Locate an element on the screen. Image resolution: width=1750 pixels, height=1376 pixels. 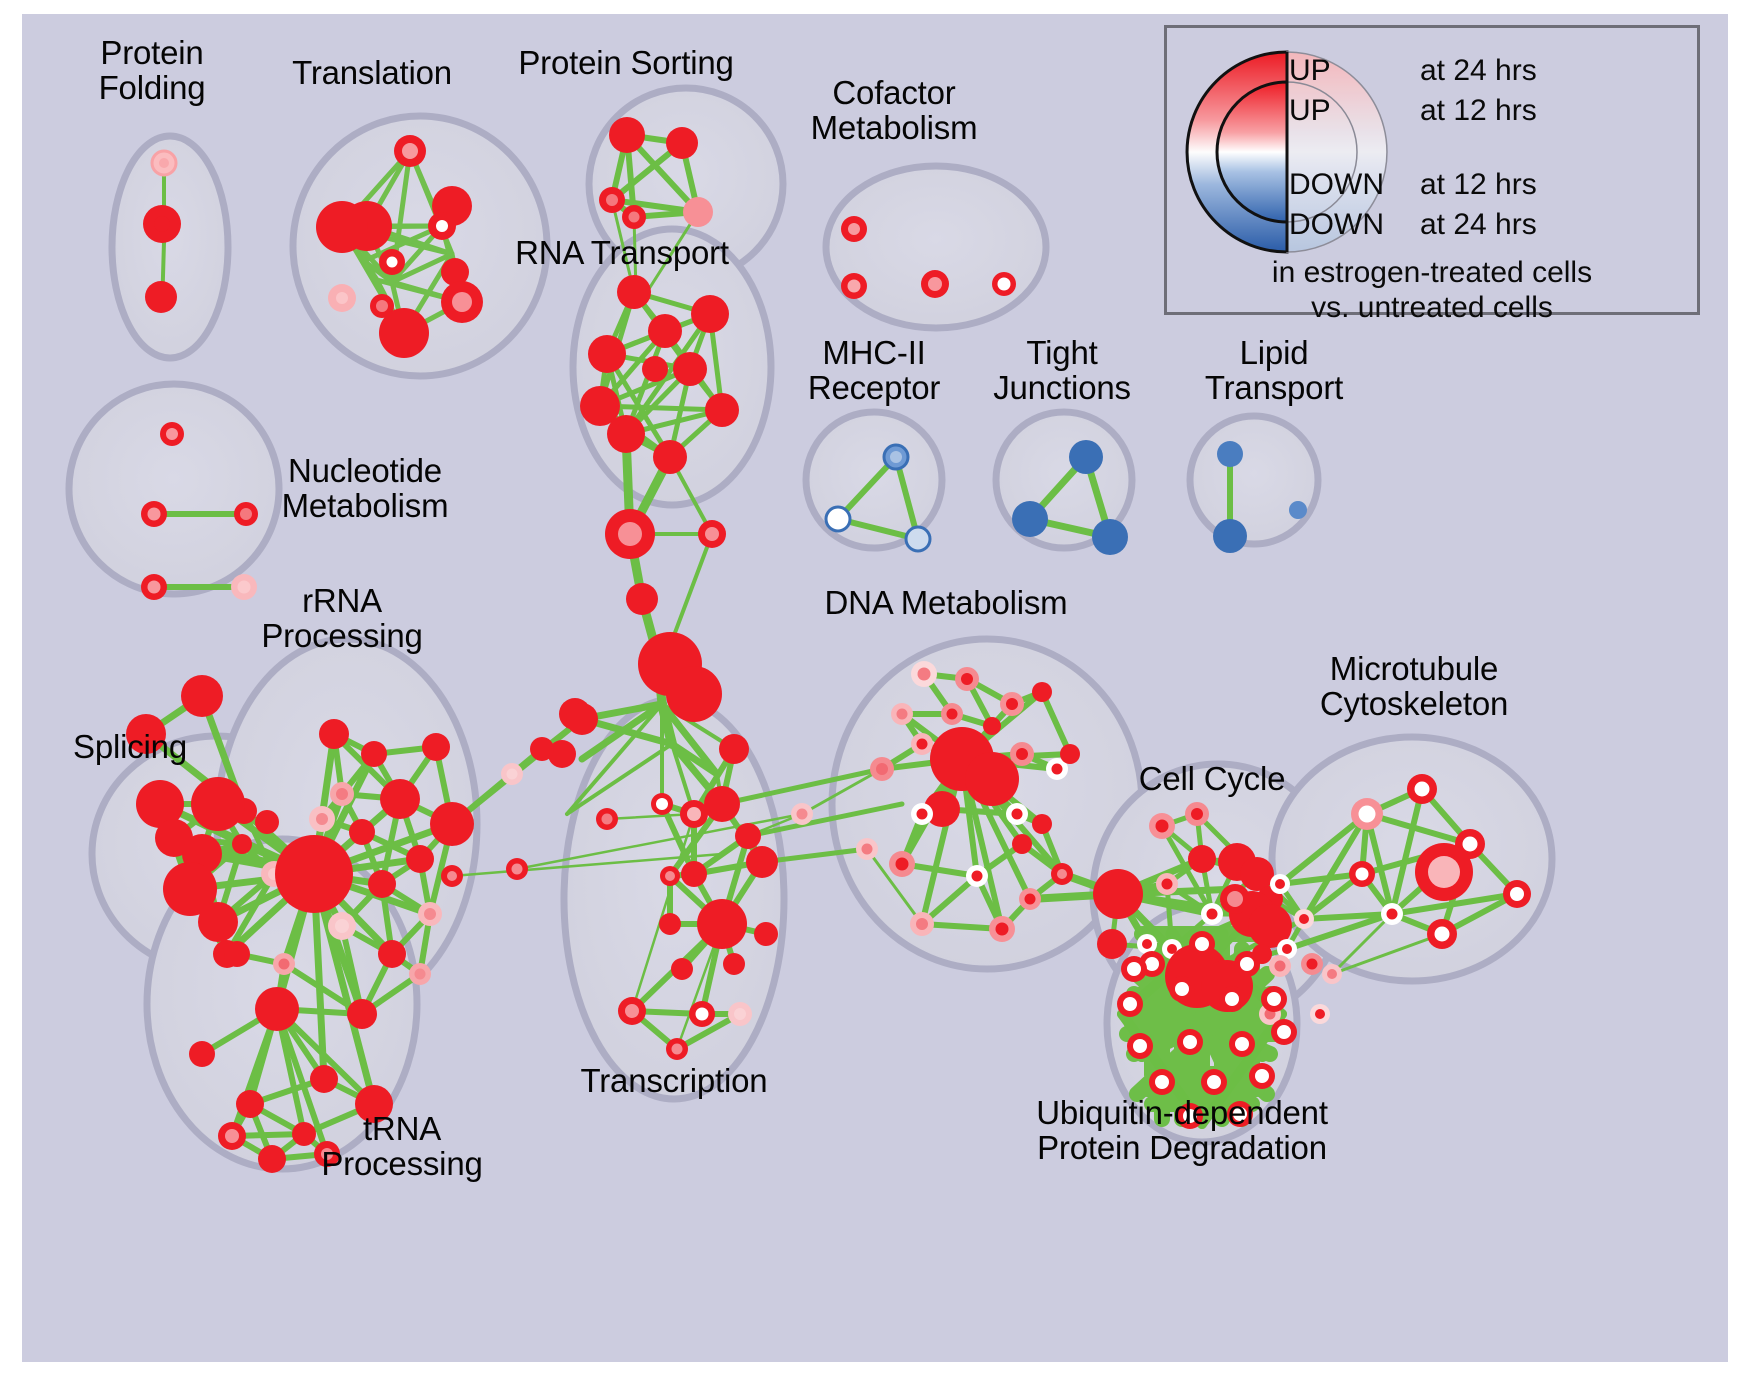
blob-protein-folding is located at coordinates (170, 247).